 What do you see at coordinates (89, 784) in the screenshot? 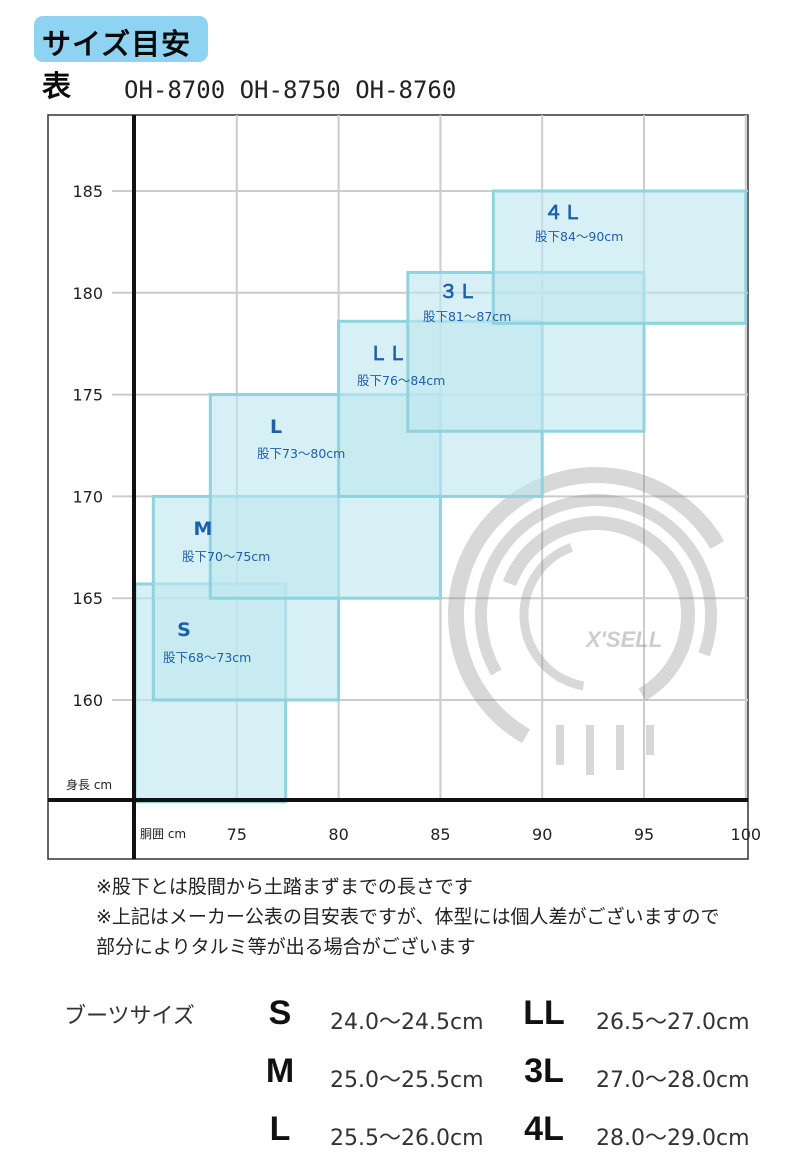
I see `y-axis-title: 身長 cm` at bounding box center [89, 784].